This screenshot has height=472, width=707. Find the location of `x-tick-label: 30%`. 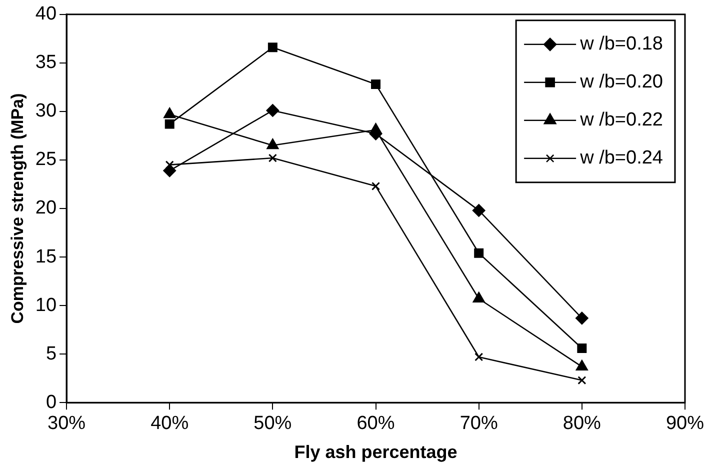

x-tick-label: 30% is located at coordinates (67, 423).